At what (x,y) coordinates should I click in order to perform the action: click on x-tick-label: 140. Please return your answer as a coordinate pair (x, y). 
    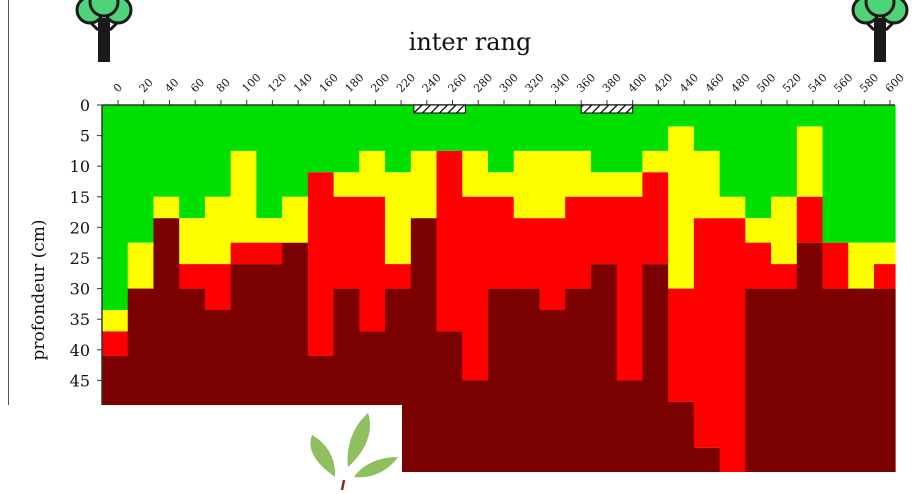
    Looking at the image, I should click on (303, 83).